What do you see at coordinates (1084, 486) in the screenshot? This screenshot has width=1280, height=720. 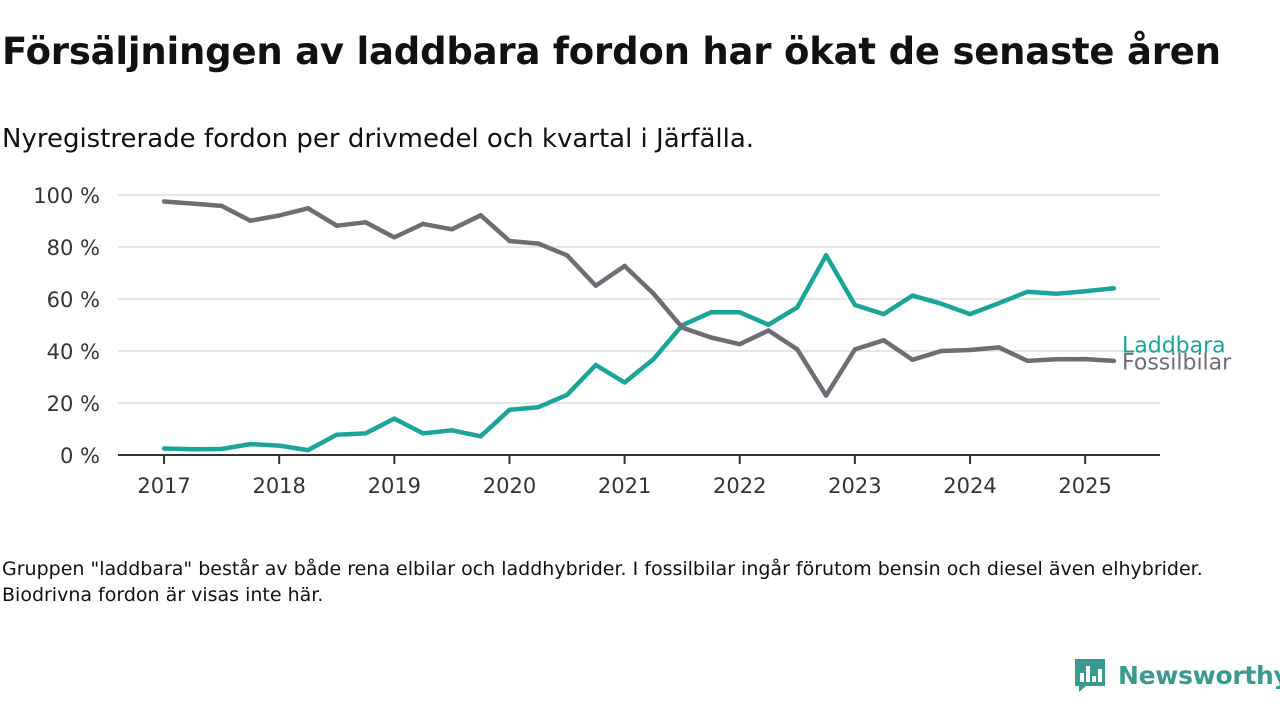 I see `x-tick-label: 2025` at bounding box center [1084, 486].